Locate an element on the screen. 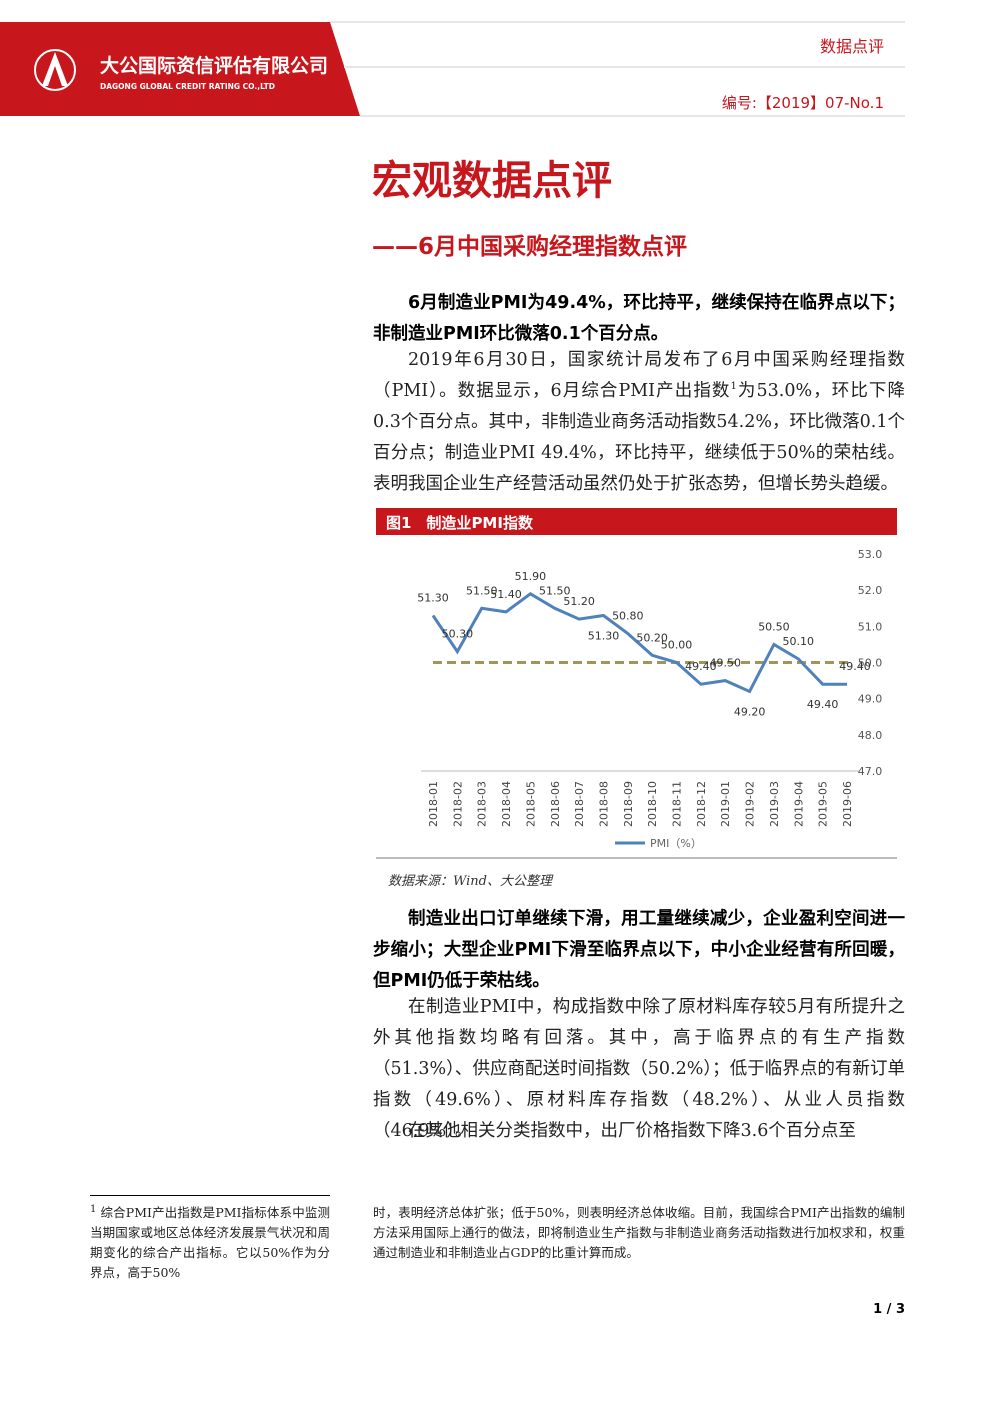 The width and height of the screenshot is (992, 1403). title: 宏观数据点评 is located at coordinates (492, 181).